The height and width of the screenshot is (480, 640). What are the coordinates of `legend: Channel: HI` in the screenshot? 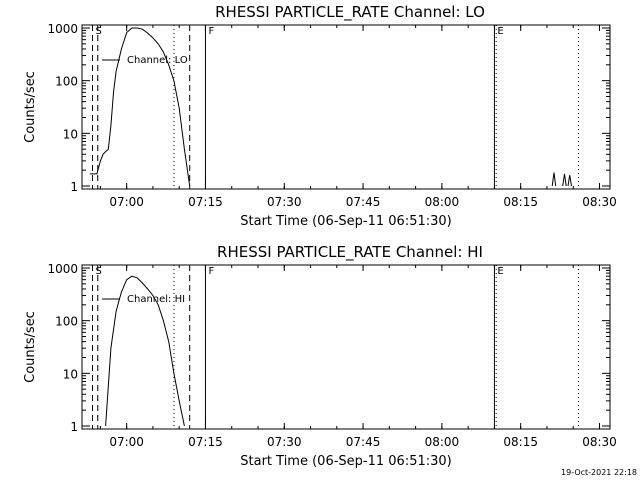 It's located at (143, 299).